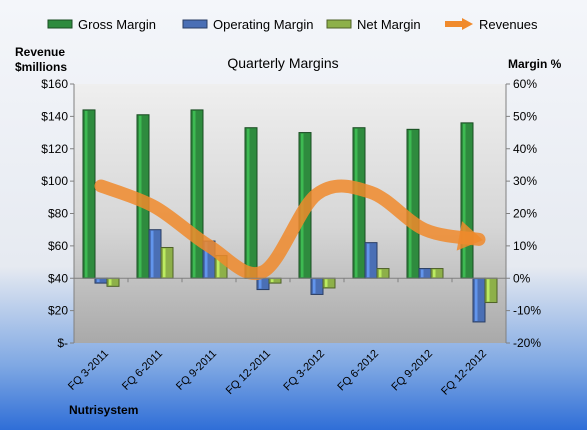 Image resolution: width=587 pixels, height=430 pixels. What do you see at coordinates (525, 181) in the screenshot?
I see `right-tick-label: 30%` at bounding box center [525, 181].